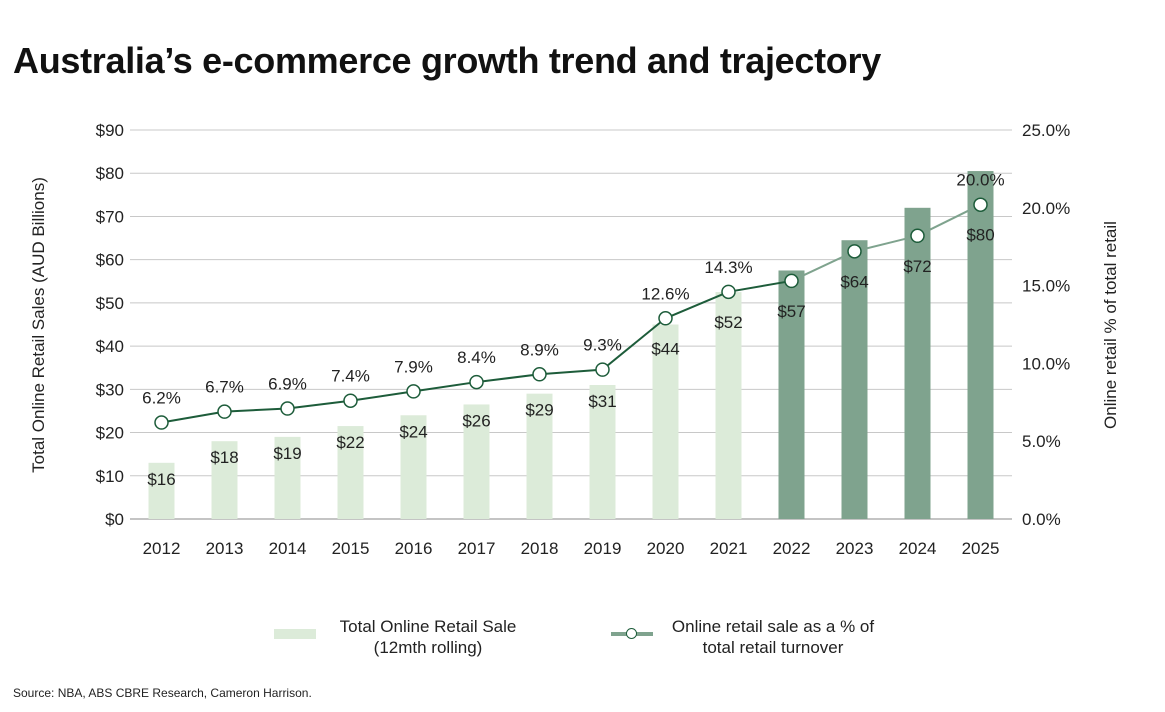  I want to click on legend-label-line-line2: total retail turnover, so click(773, 647).